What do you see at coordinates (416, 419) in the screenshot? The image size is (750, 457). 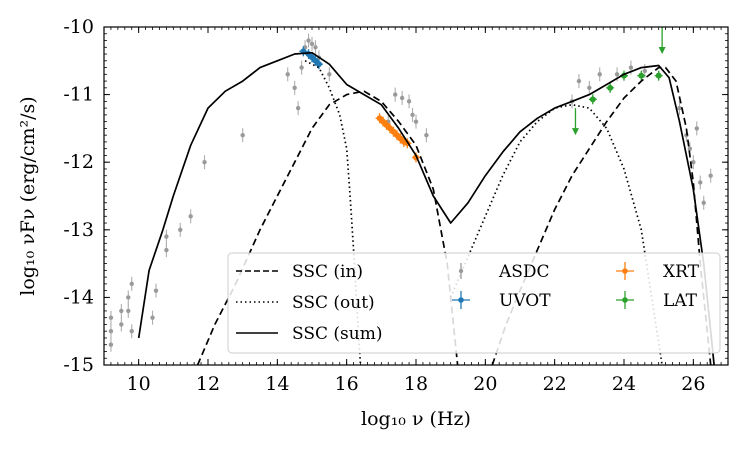 I see `x-axis-label: log₁₀ ν (Hz)` at bounding box center [416, 419].